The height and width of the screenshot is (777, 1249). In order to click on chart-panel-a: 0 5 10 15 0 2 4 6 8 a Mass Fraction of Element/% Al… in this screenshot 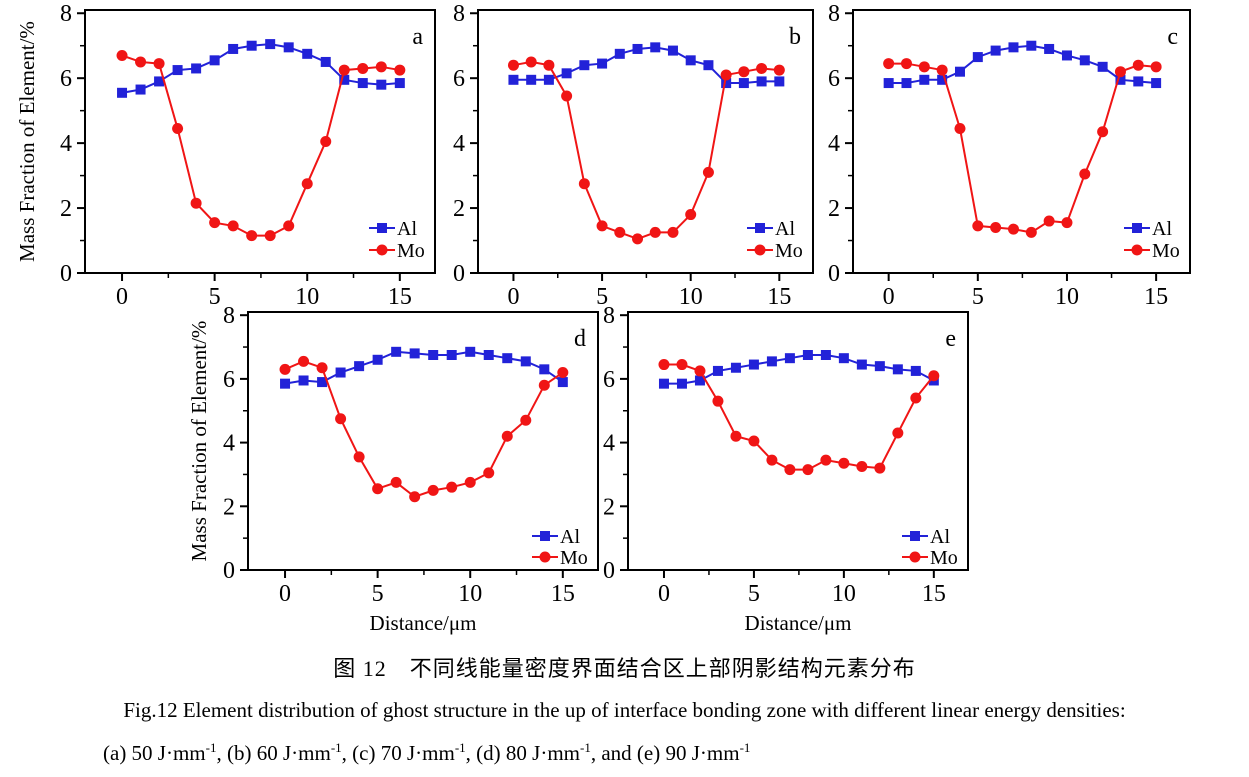, I will do `click(225, 155)`.